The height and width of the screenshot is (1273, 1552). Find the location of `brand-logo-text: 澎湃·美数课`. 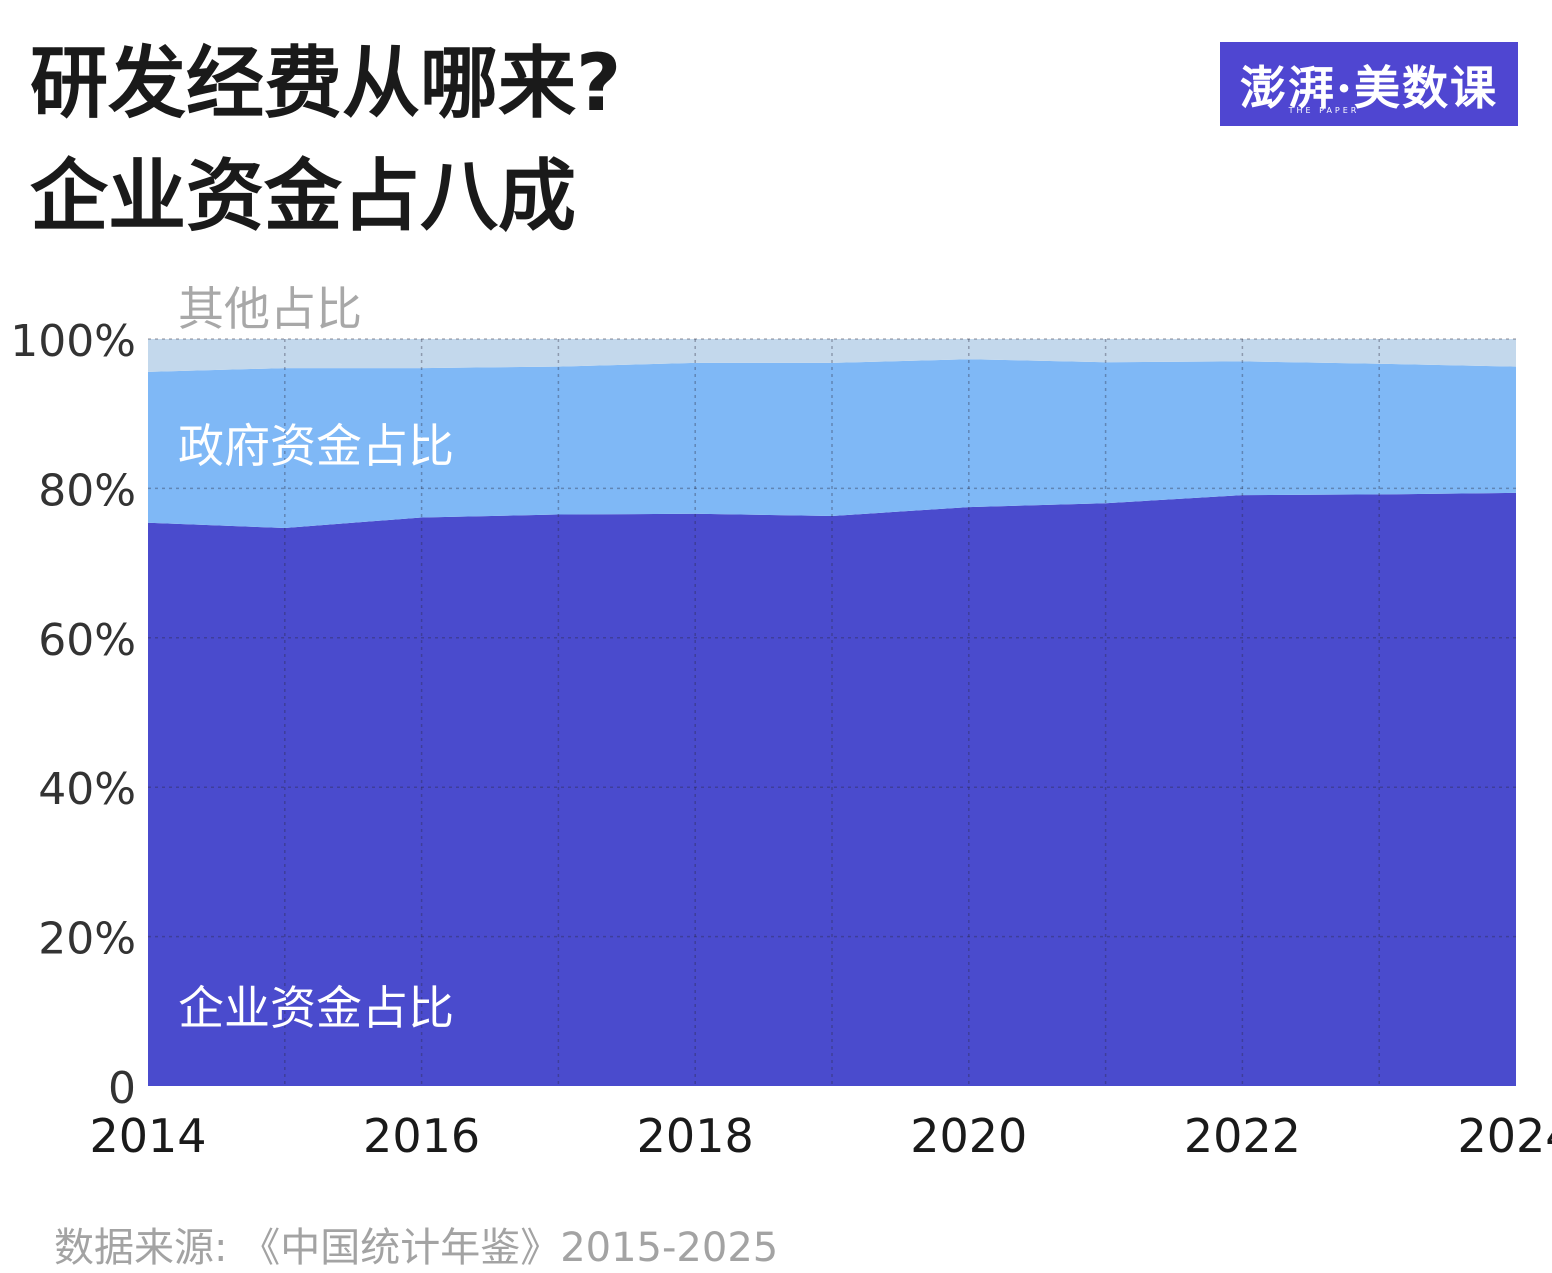

brand-logo-text: 澎湃·美数课 is located at coordinates (1368, 88).